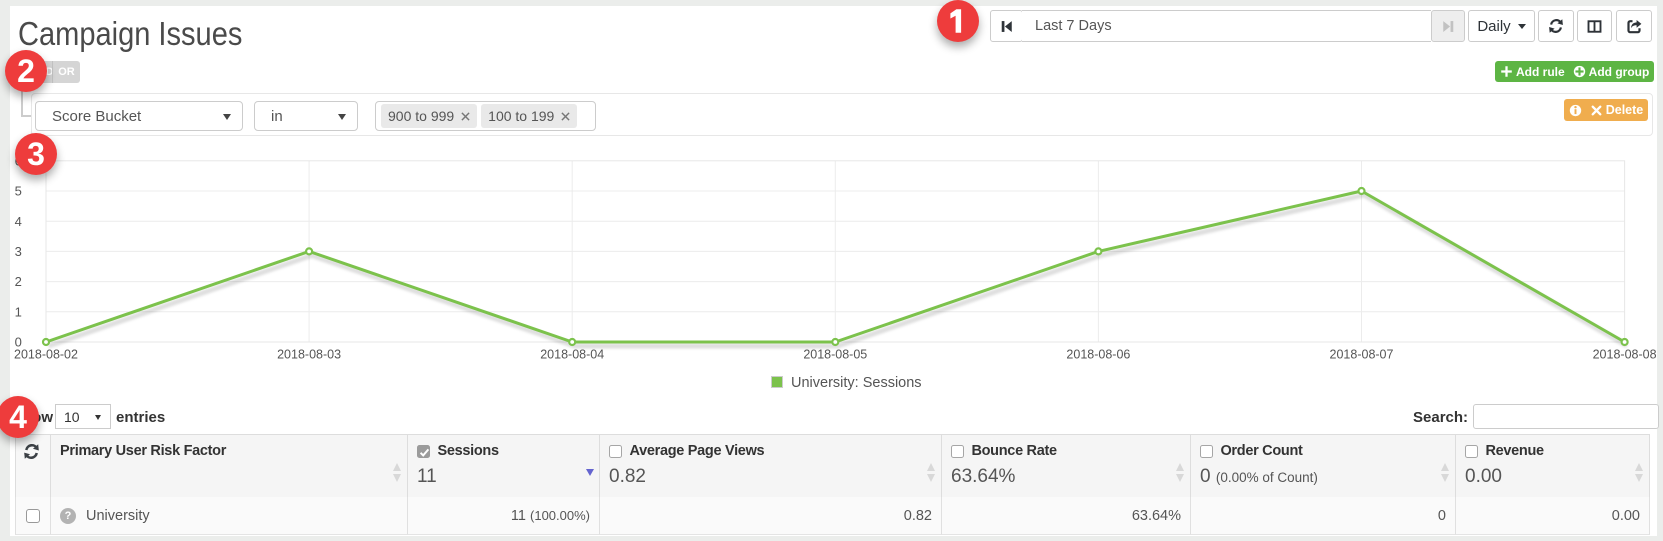 The width and height of the screenshot is (1663, 541). Describe the element at coordinates (572, 355) in the screenshot. I see `svg-text: 2018-08-04` at that location.